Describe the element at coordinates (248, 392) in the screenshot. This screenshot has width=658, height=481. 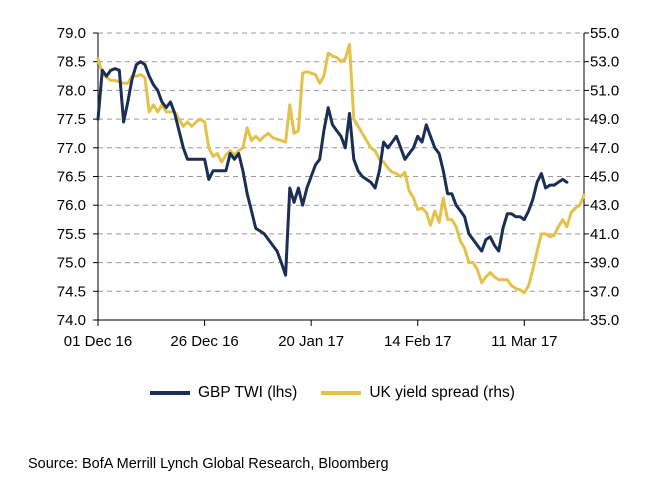
I see `legend-label-gbp-twi: GBP TWI (lhs)` at that location.